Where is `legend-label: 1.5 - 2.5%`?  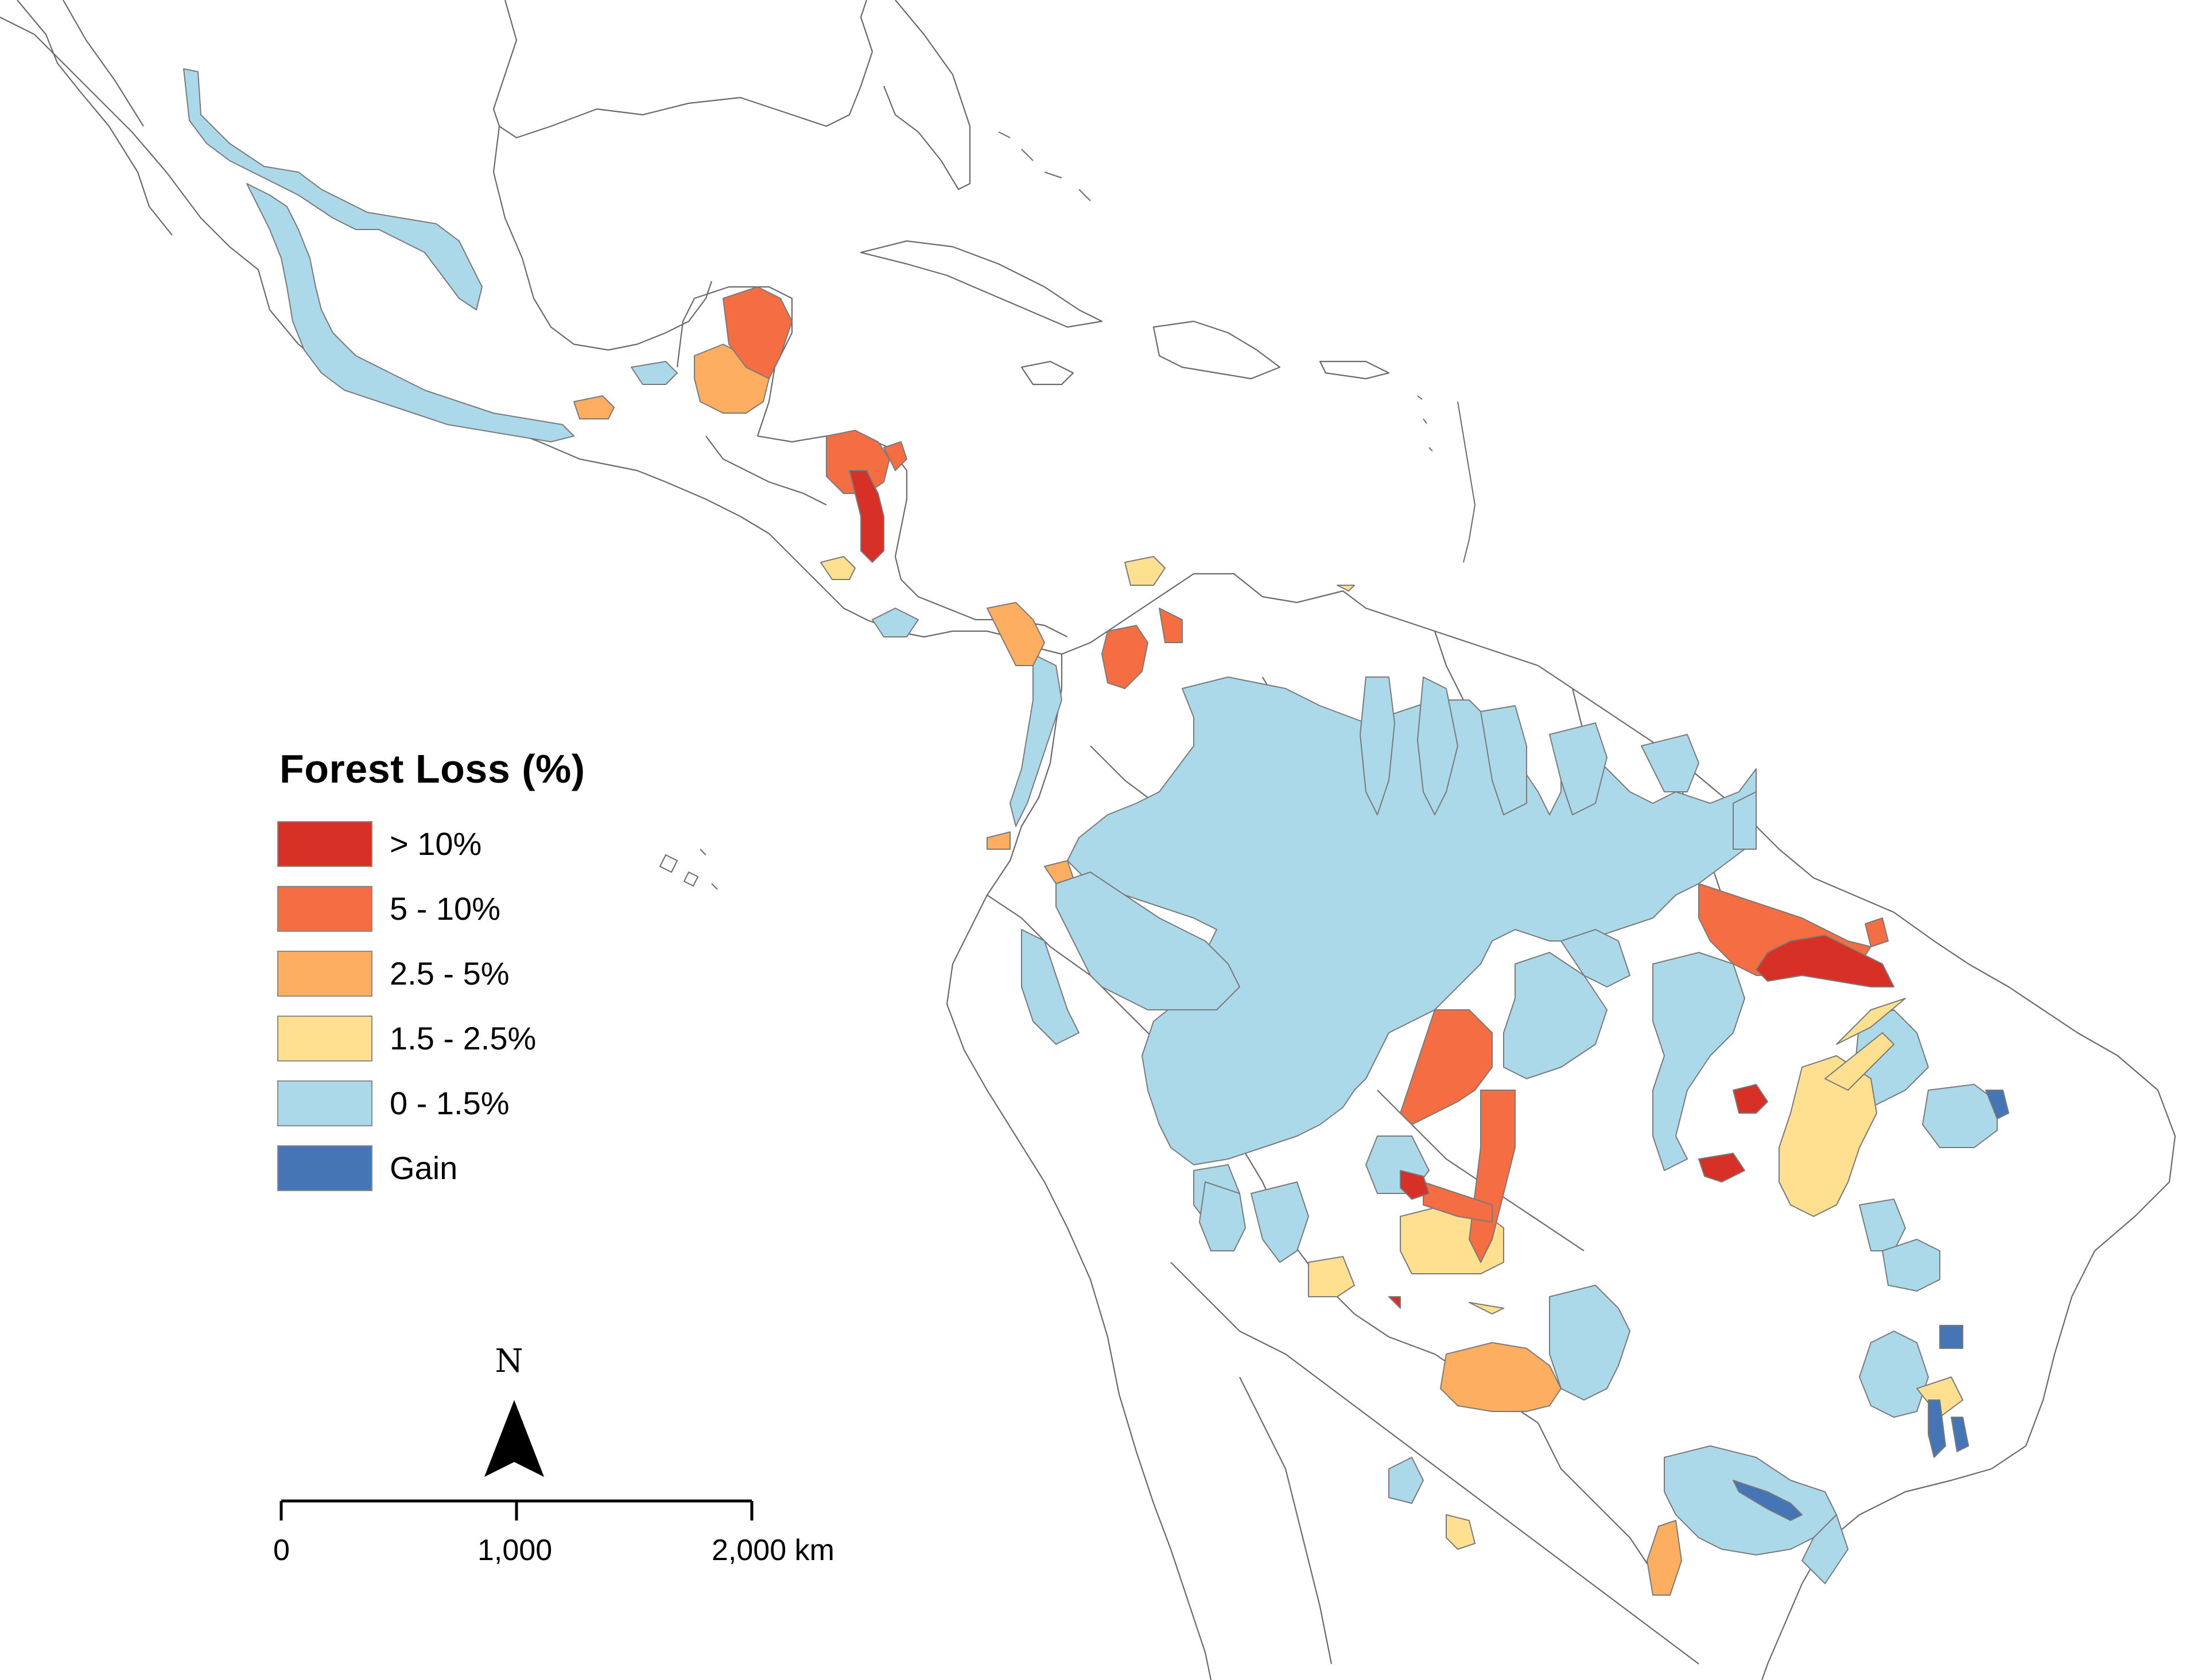
legend-label: 1.5 - 2.5% is located at coordinates (463, 1038).